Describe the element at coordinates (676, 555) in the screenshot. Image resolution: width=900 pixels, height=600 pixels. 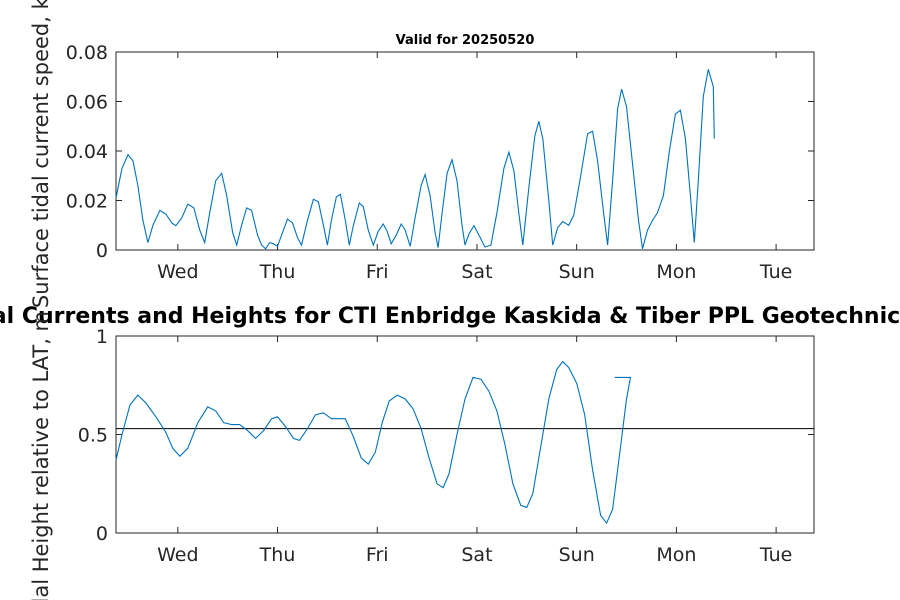
I see `tidal-height-x-tick-label: Mon` at that location.